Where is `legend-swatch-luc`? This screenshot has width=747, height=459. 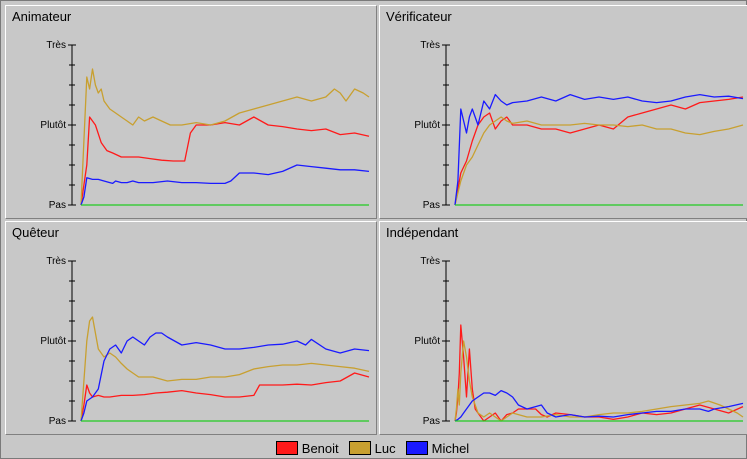
legend-swatch-luc is located at coordinates (359, 448).